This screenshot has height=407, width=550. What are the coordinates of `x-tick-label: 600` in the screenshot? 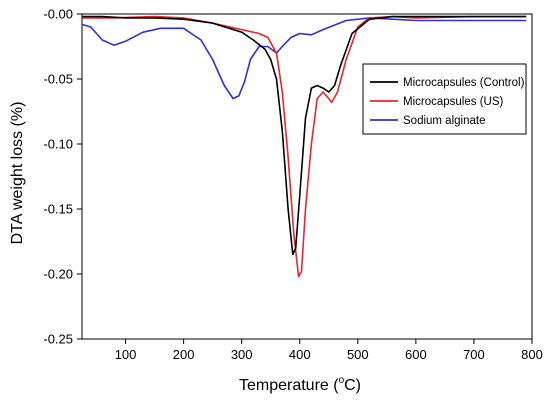 It's located at (416, 354).